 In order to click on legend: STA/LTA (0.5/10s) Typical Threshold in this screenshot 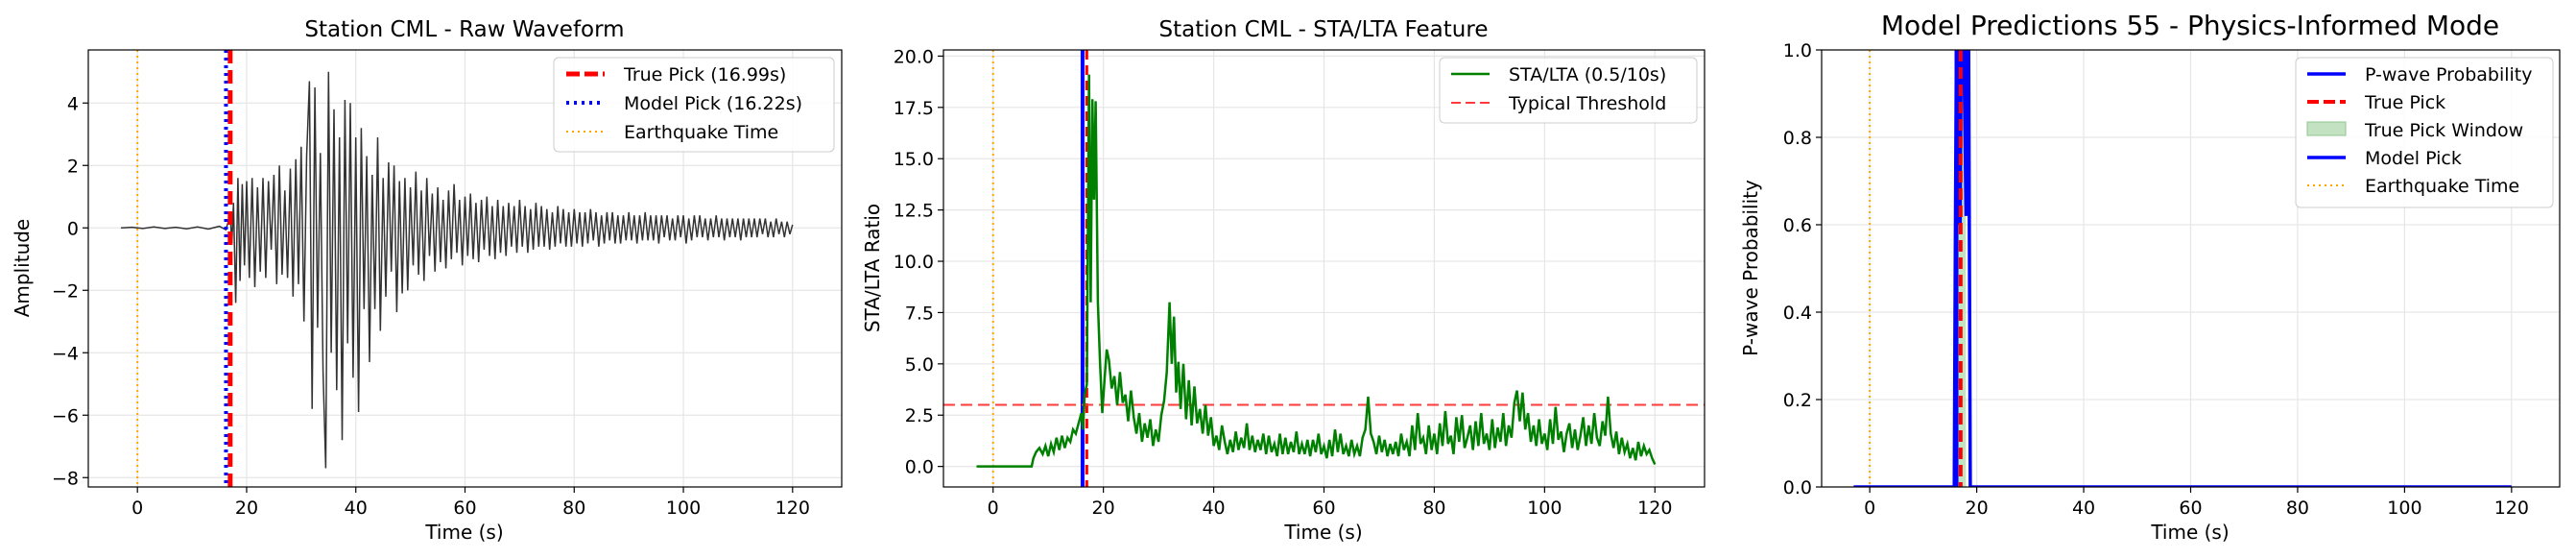, I will do `click(1568, 90)`.